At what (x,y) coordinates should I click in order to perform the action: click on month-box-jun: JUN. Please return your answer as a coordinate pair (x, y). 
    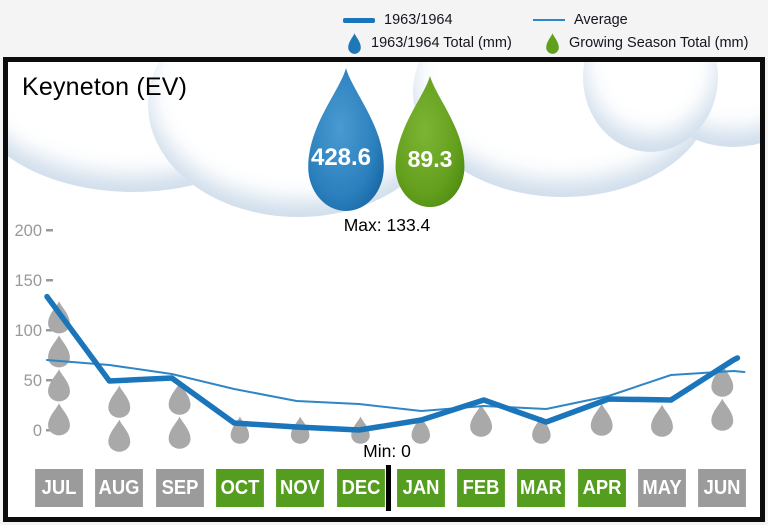
    Looking at the image, I should click on (722, 488).